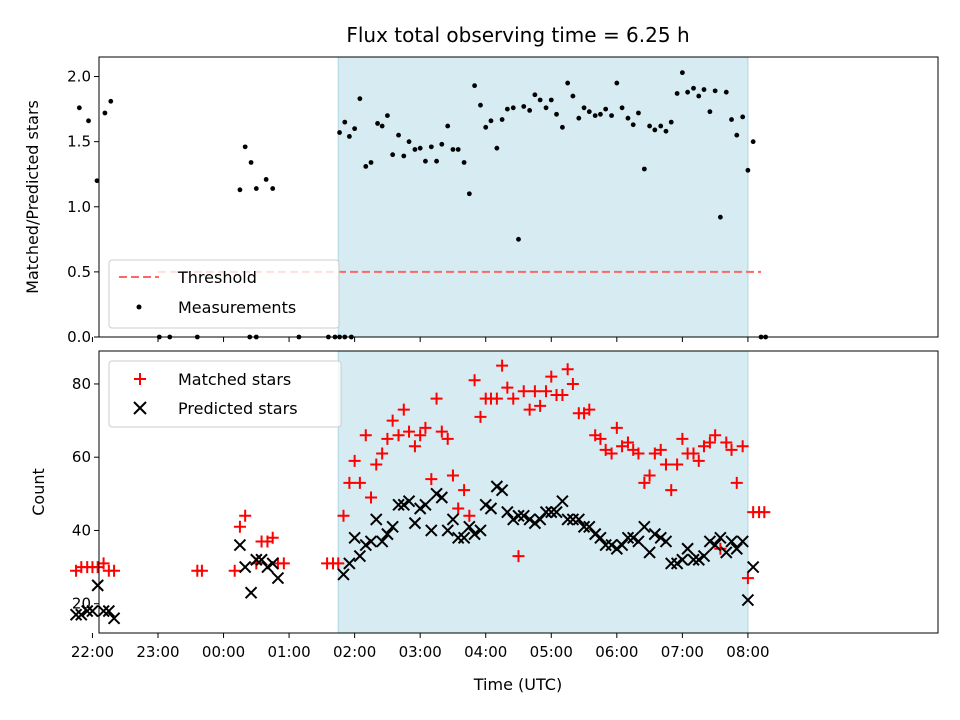  Describe the element at coordinates (92, 652) in the screenshot. I see `x-tick-label: 22:00` at that location.